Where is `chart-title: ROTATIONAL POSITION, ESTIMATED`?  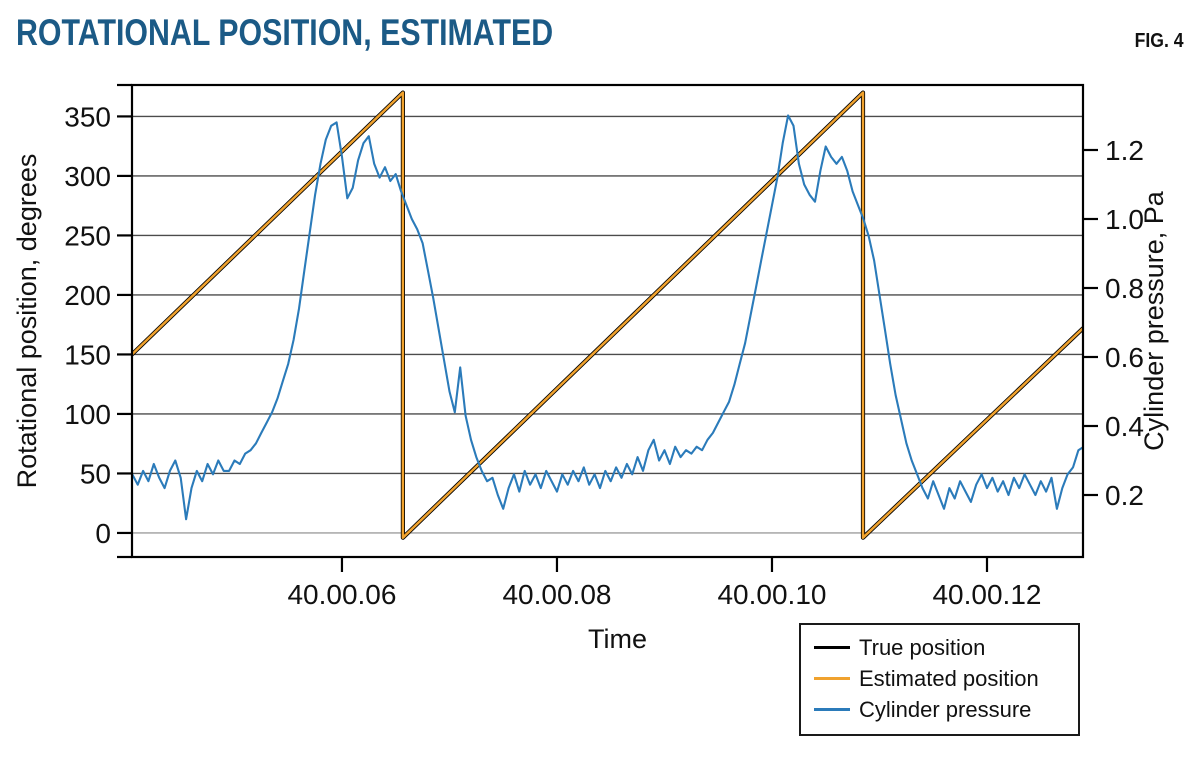
chart-title: ROTATIONAL POSITION, ESTIMATED is located at coordinates (285, 32).